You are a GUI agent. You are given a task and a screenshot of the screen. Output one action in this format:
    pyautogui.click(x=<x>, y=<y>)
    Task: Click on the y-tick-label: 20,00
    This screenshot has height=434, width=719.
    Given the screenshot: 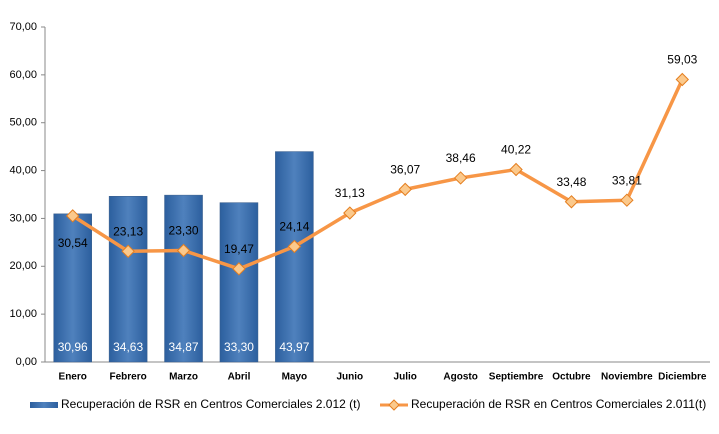 What is the action you would take?
    pyautogui.click(x=23, y=266)
    